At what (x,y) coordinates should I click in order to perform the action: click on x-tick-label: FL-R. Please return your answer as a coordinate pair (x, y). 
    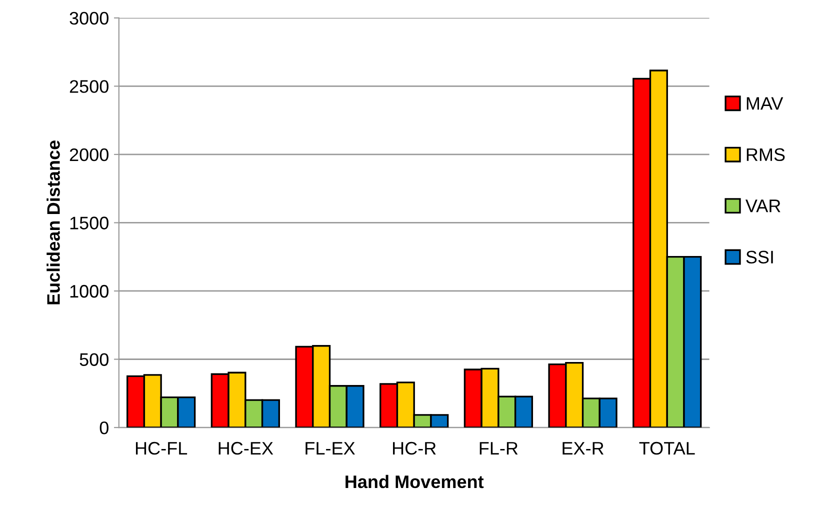
    Looking at the image, I should click on (499, 448).